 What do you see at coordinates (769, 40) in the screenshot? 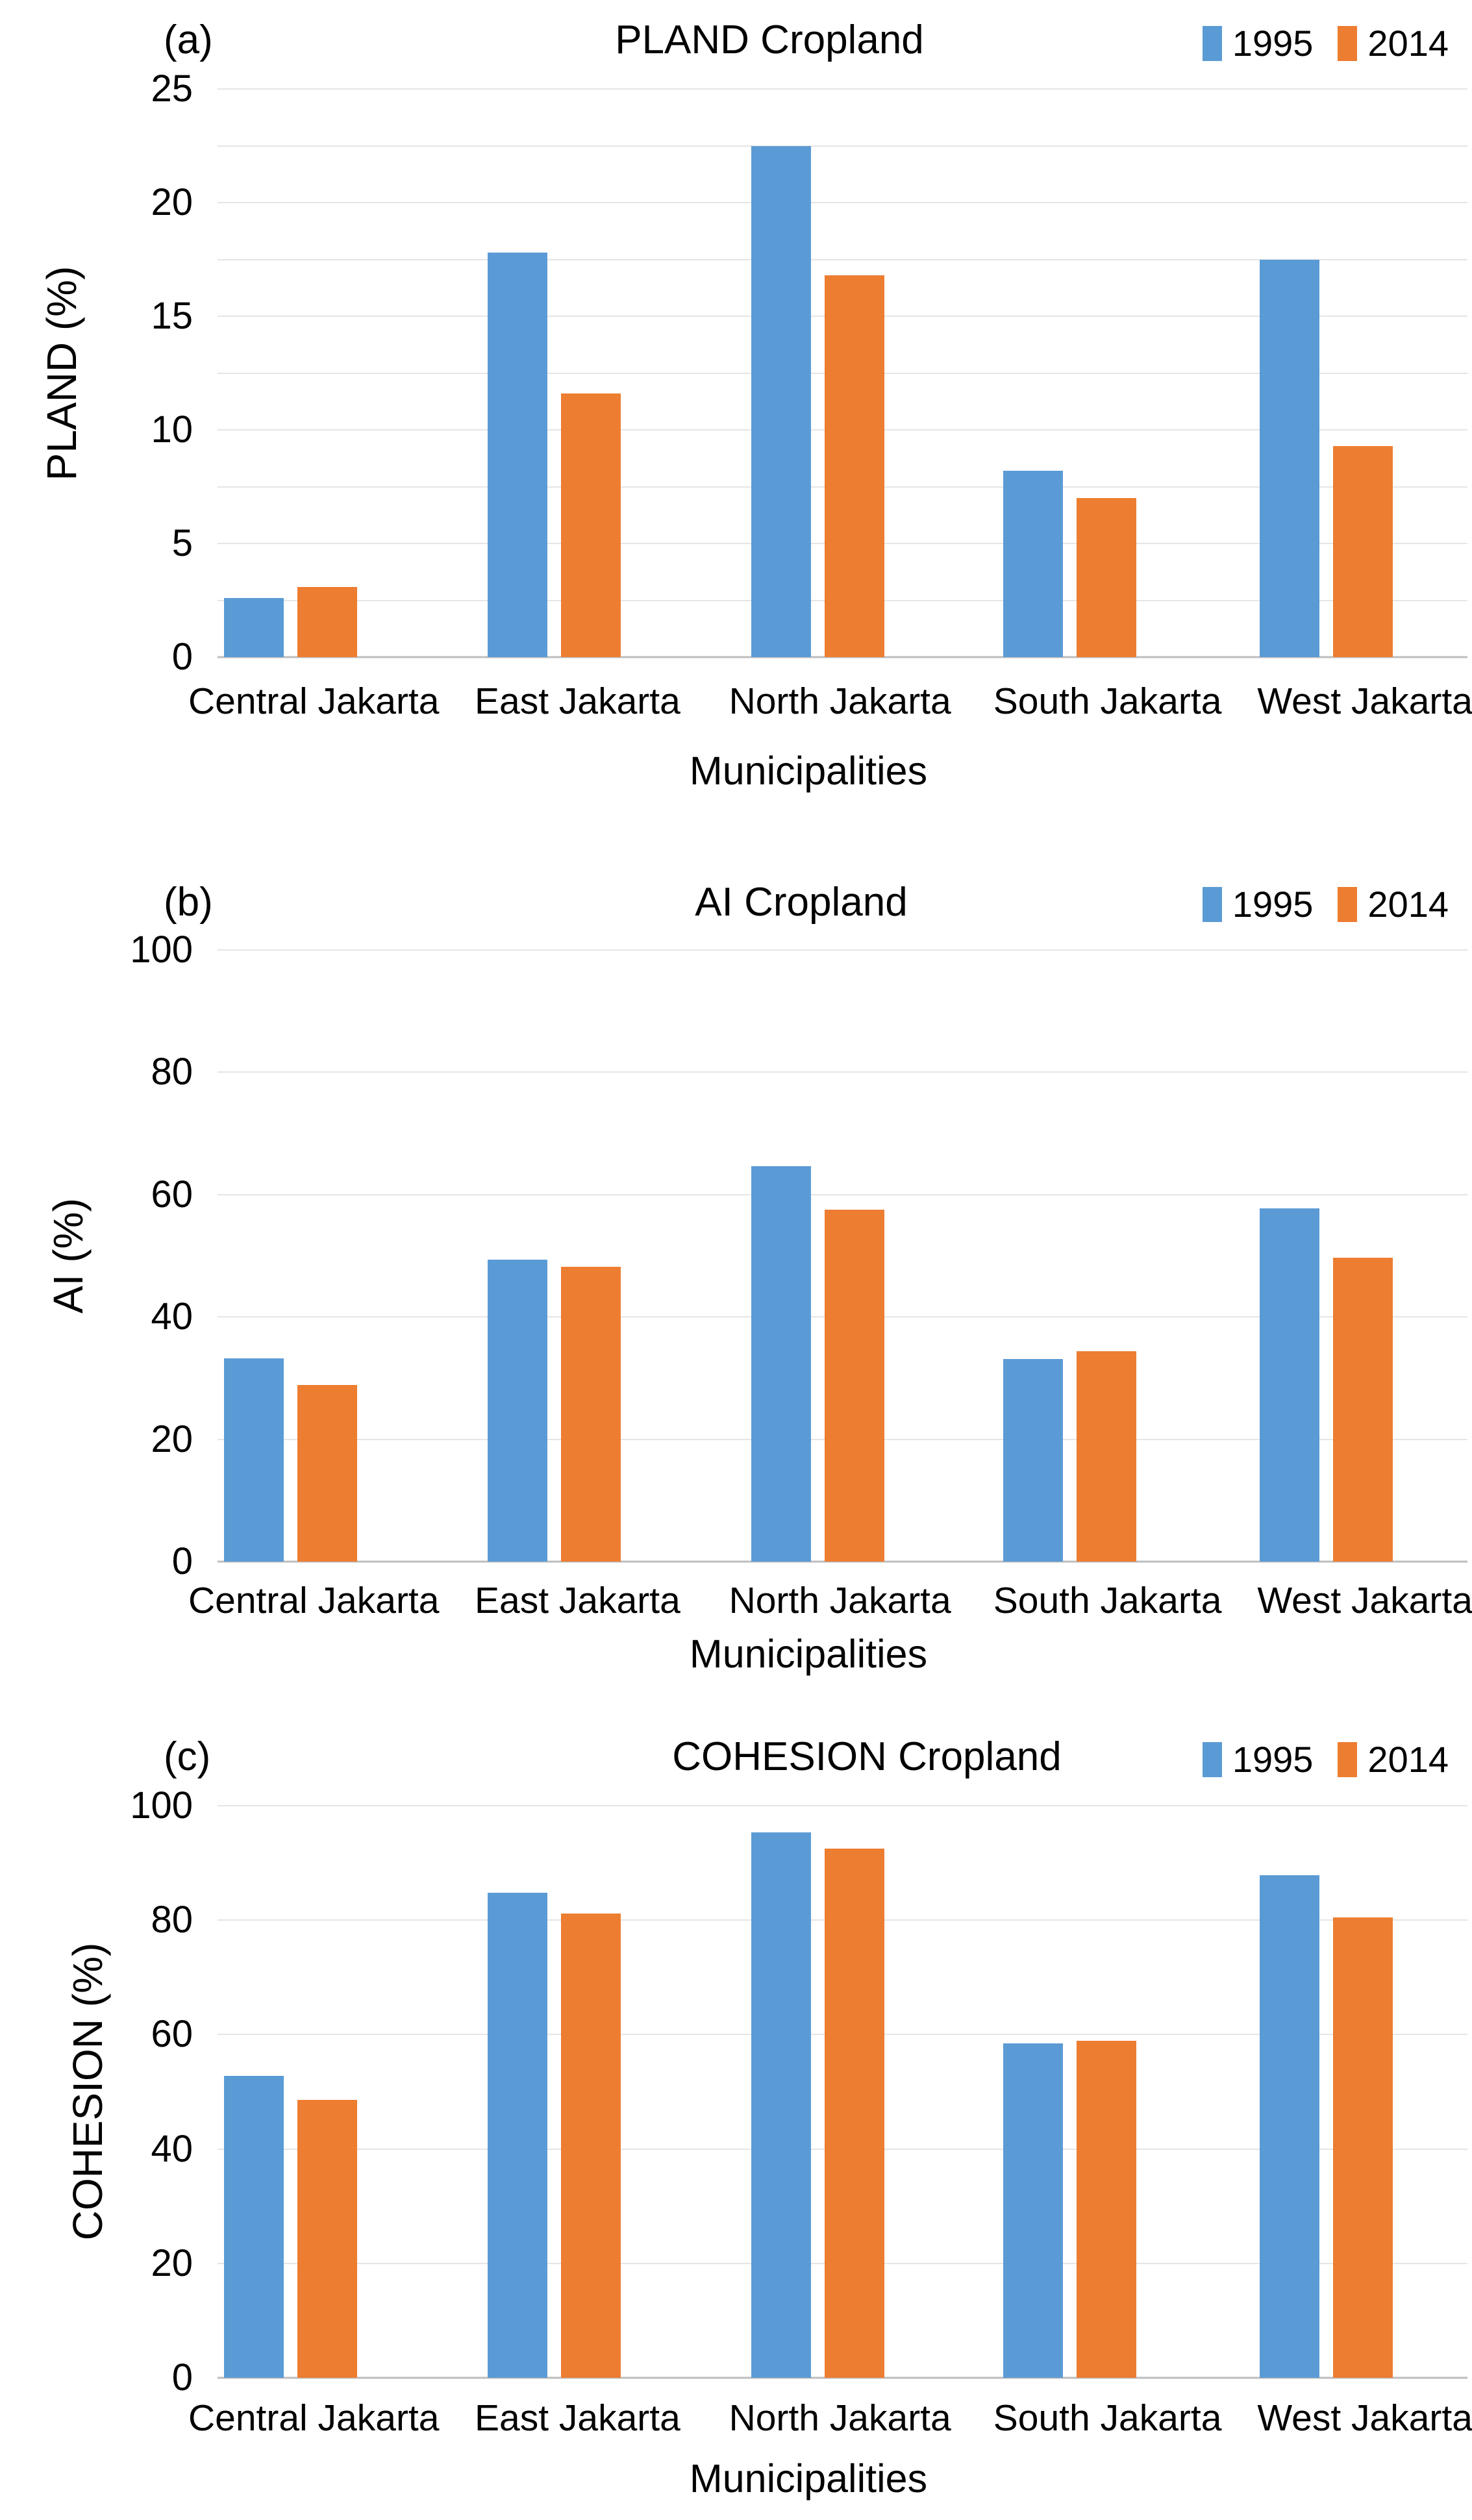
I see `chart-title-a: PLAND Cropland` at bounding box center [769, 40].